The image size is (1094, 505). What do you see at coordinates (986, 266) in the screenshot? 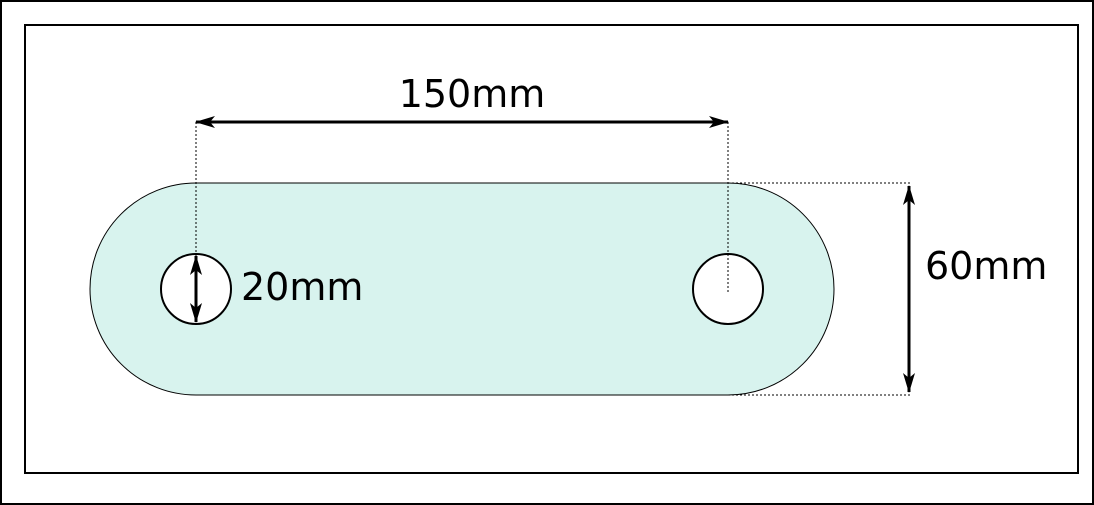
I see `plate-width-label: 60mm` at bounding box center [986, 266].